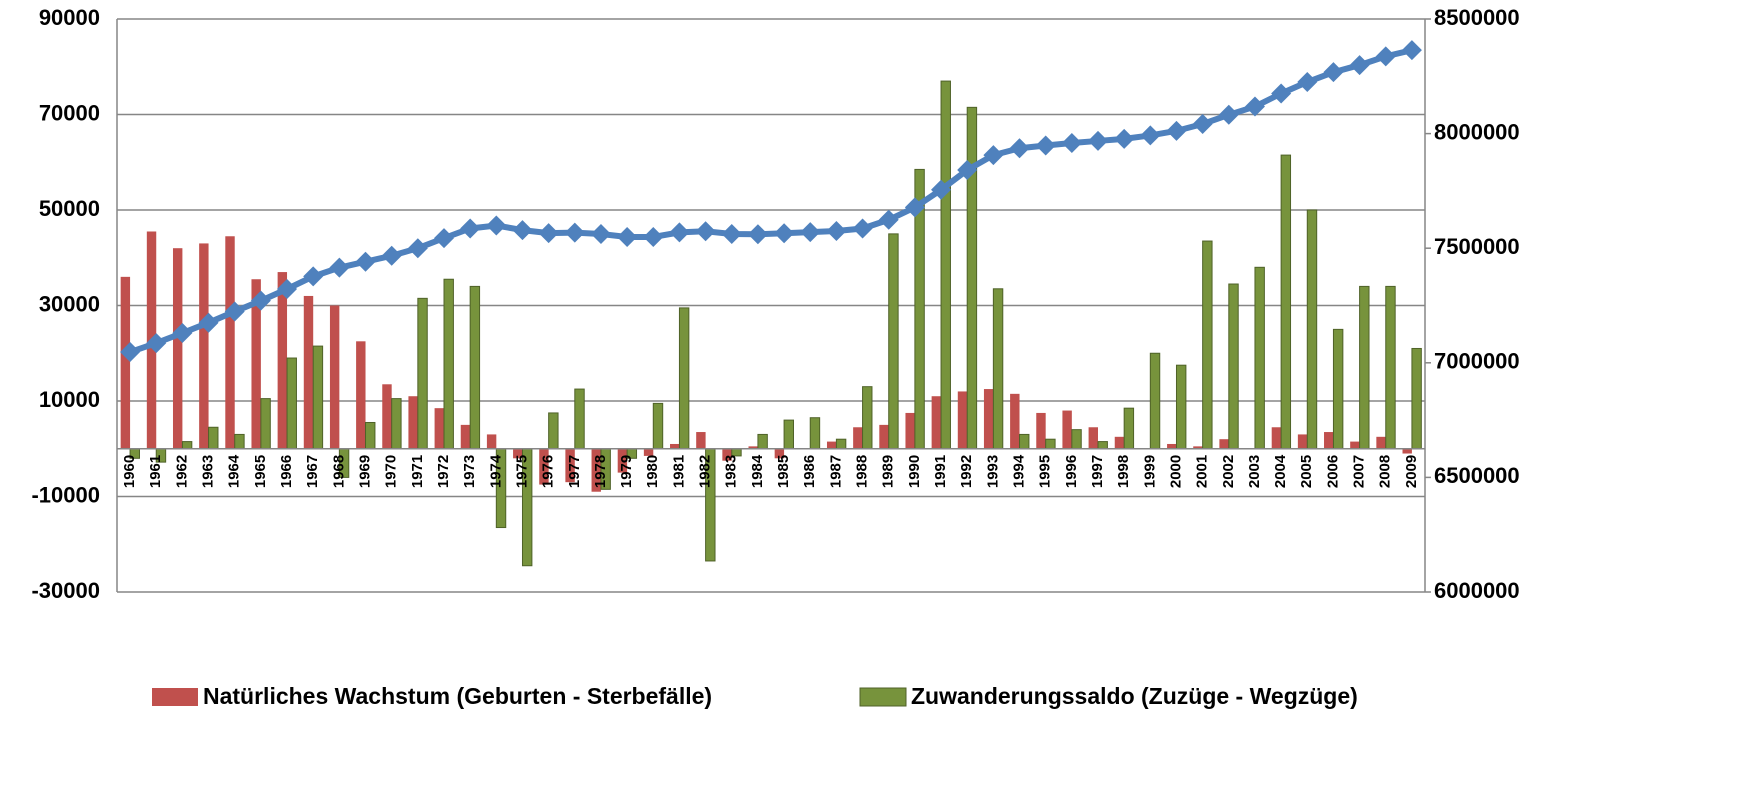 The image size is (1760, 801). What do you see at coordinates (1228, 471) in the screenshot?
I see `x-tick-label: 2002` at bounding box center [1228, 471].